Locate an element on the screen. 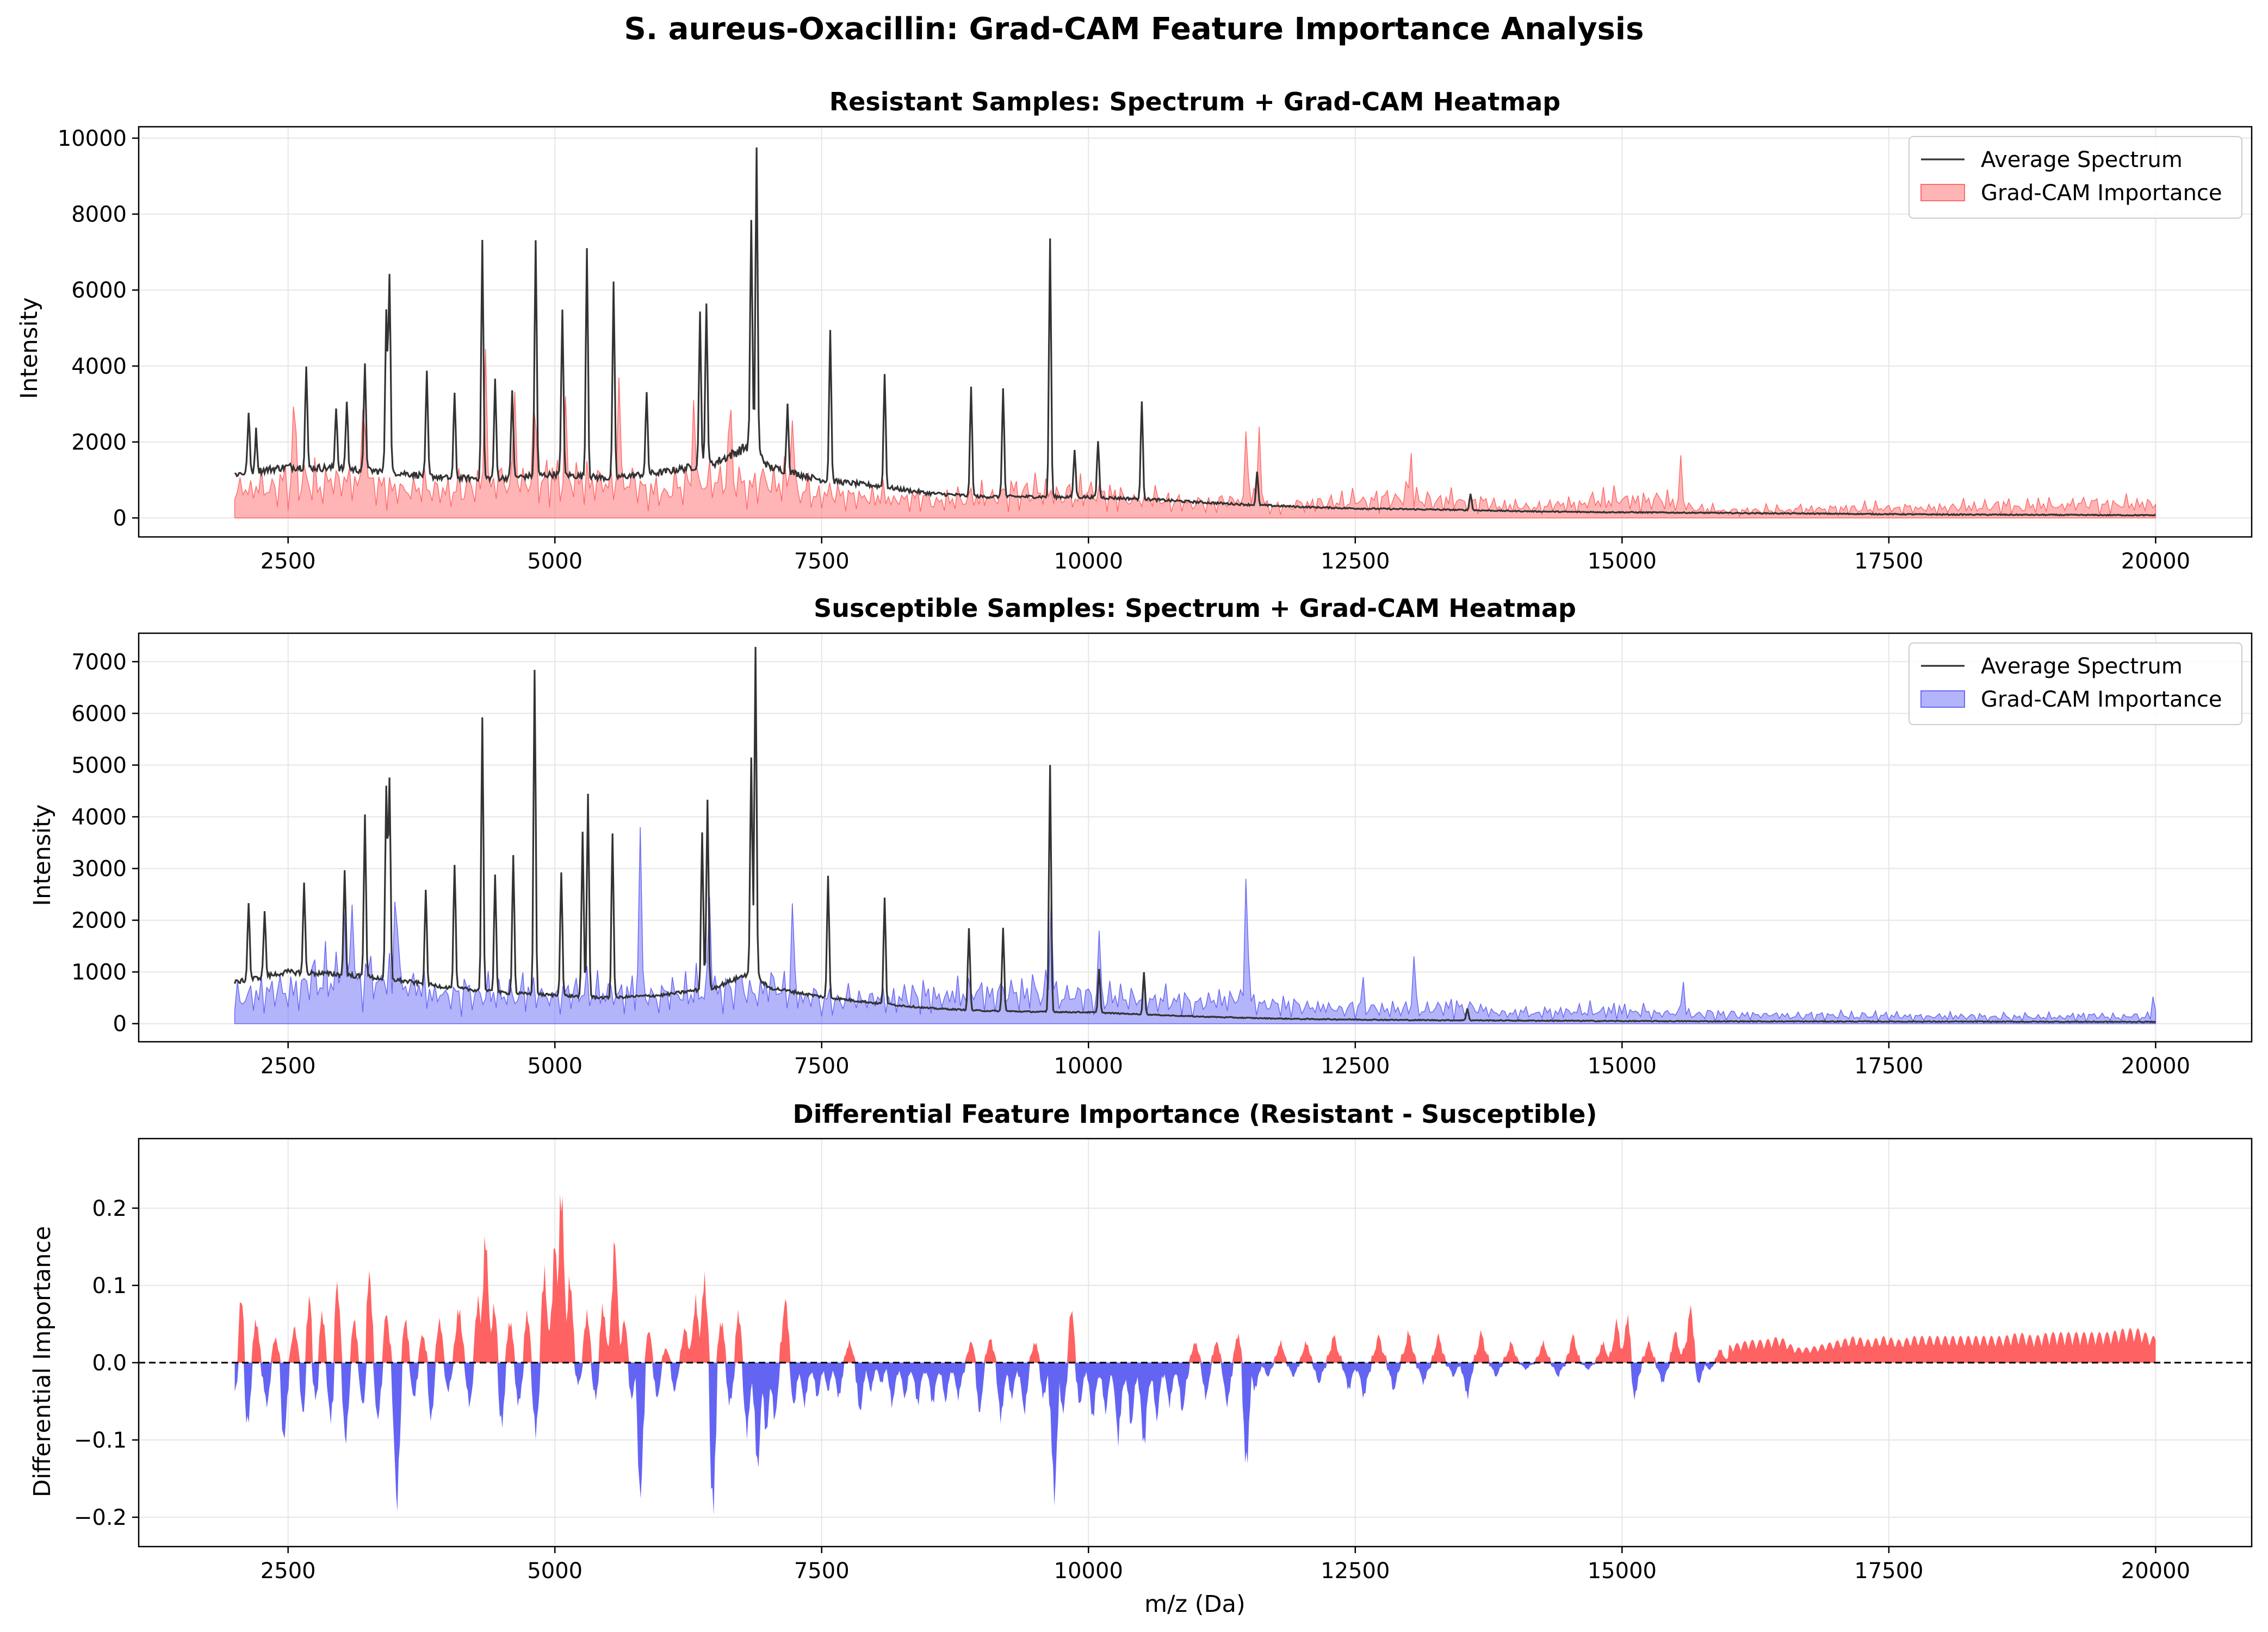 This screenshot has width=2268, height=1632. susceptible-y-axis-label: Intensity is located at coordinates (42, 855).